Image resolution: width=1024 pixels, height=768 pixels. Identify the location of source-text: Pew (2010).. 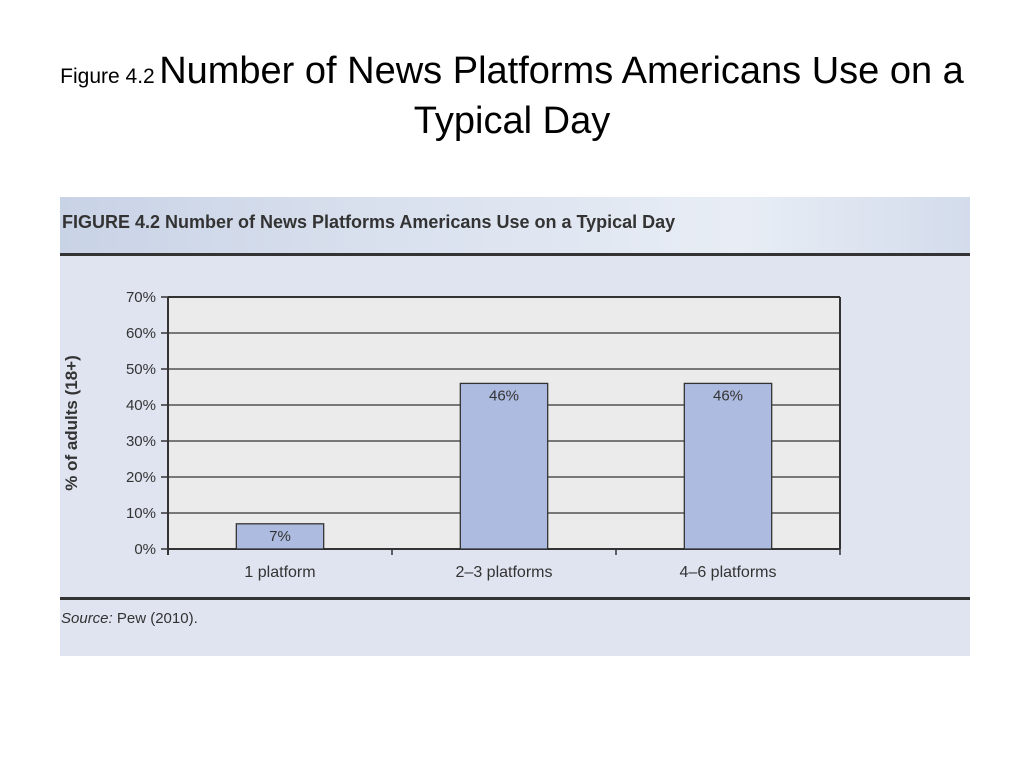
(157, 618).